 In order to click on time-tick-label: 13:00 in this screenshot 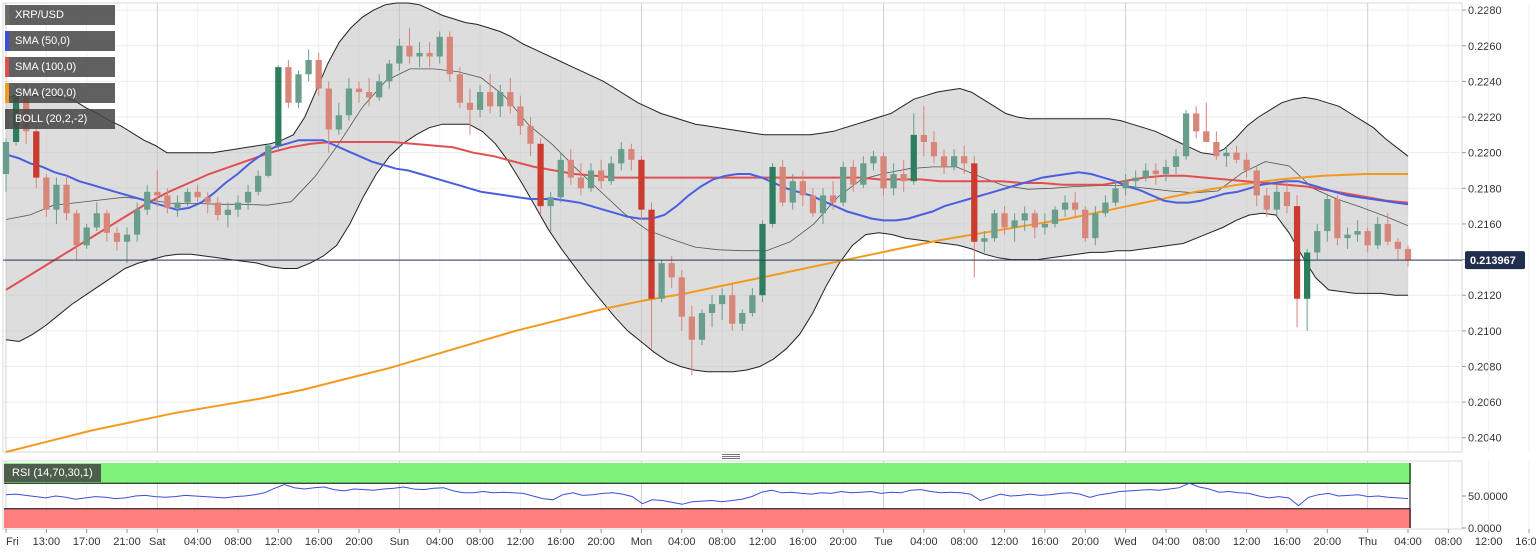, I will do `click(47, 542)`.